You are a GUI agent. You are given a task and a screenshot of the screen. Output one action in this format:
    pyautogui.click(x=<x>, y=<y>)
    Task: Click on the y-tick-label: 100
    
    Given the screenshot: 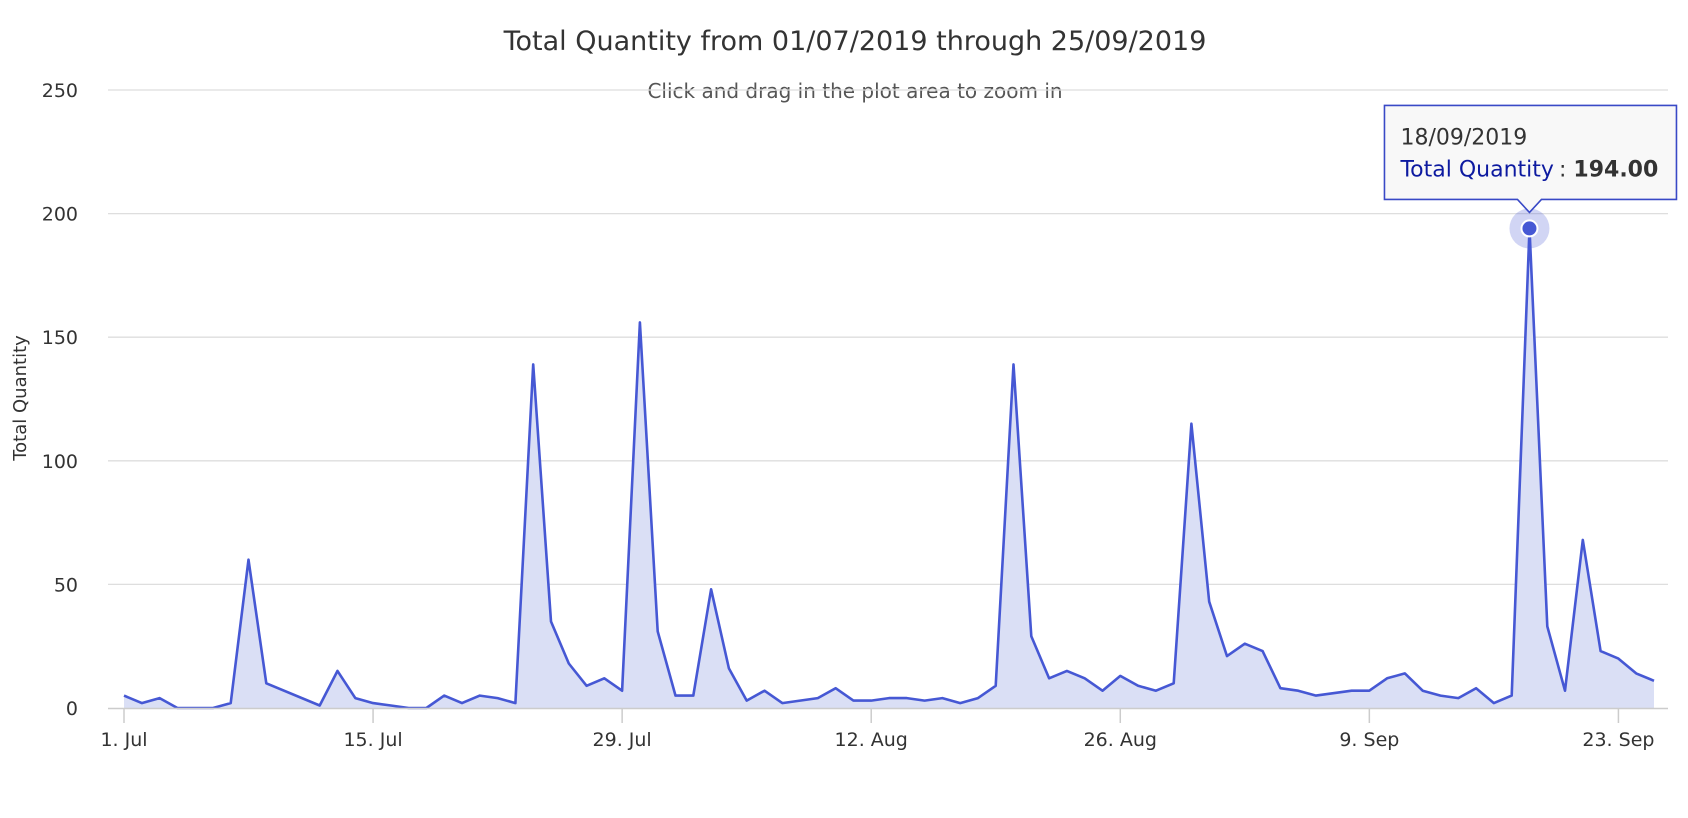 What is the action you would take?
    pyautogui.click(x=60, y=462)
    